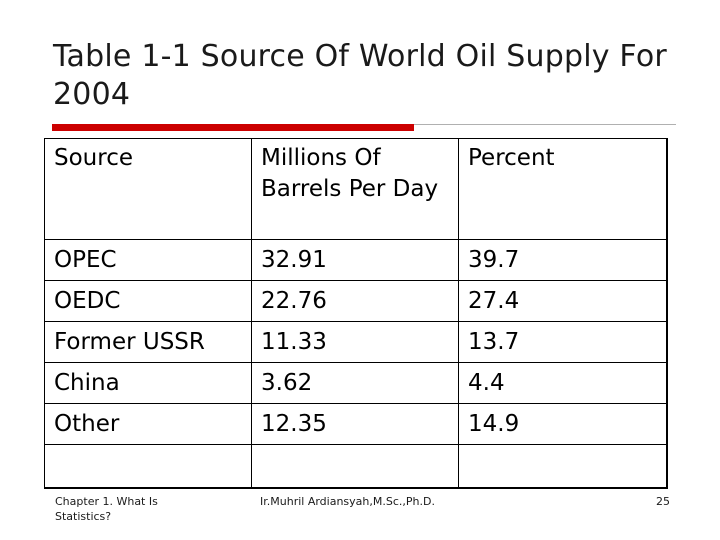  I want to click on table-row: China 3.62 4.4, so click(355, 383).